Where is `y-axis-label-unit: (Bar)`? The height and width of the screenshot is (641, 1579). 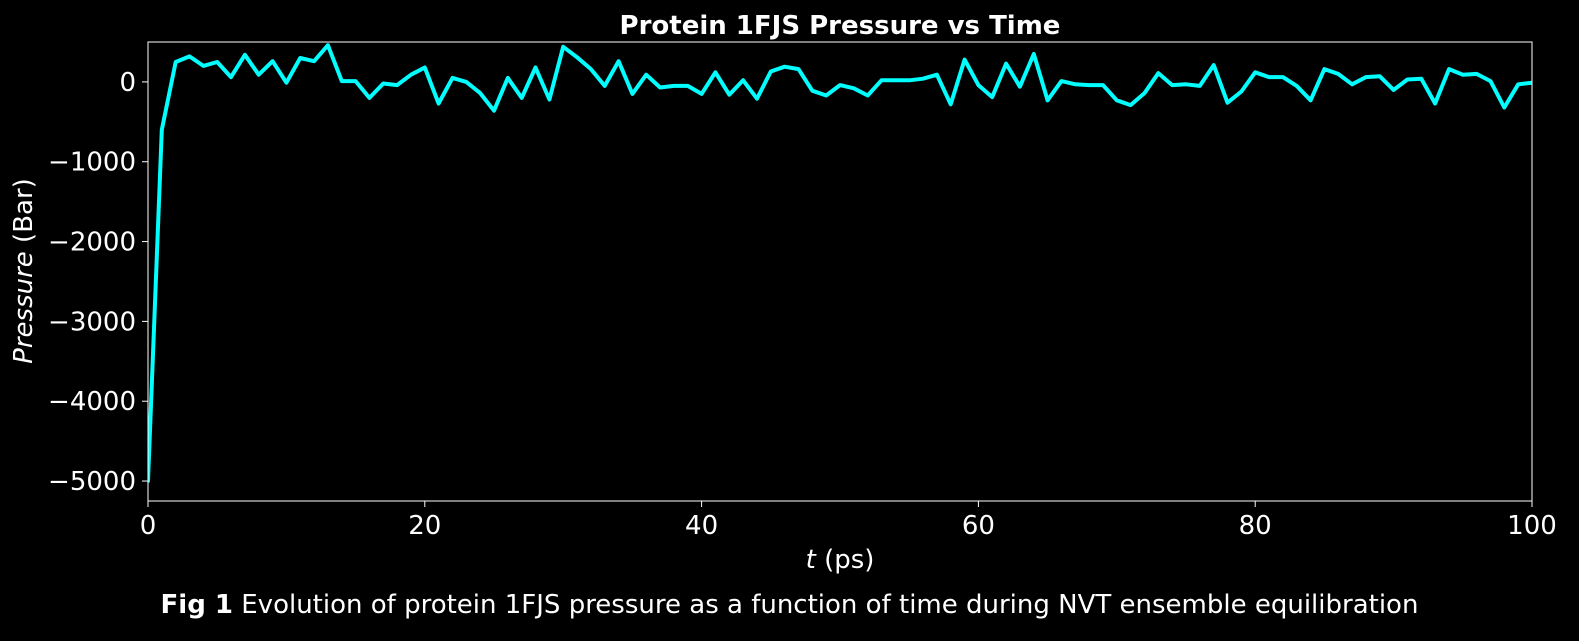 y-axis-label-unit: (Bar) is located at coordinates (24, 210).